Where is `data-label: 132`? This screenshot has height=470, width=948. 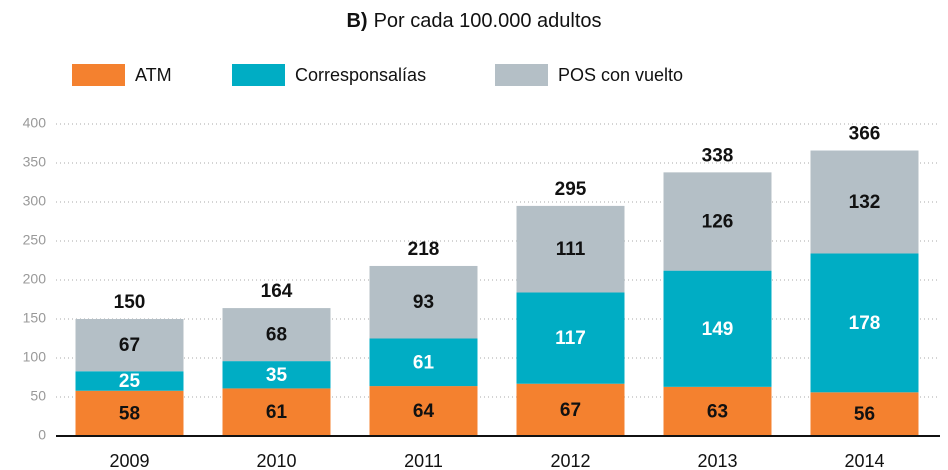 data-label: 132 is located at coordinates (865, 202).